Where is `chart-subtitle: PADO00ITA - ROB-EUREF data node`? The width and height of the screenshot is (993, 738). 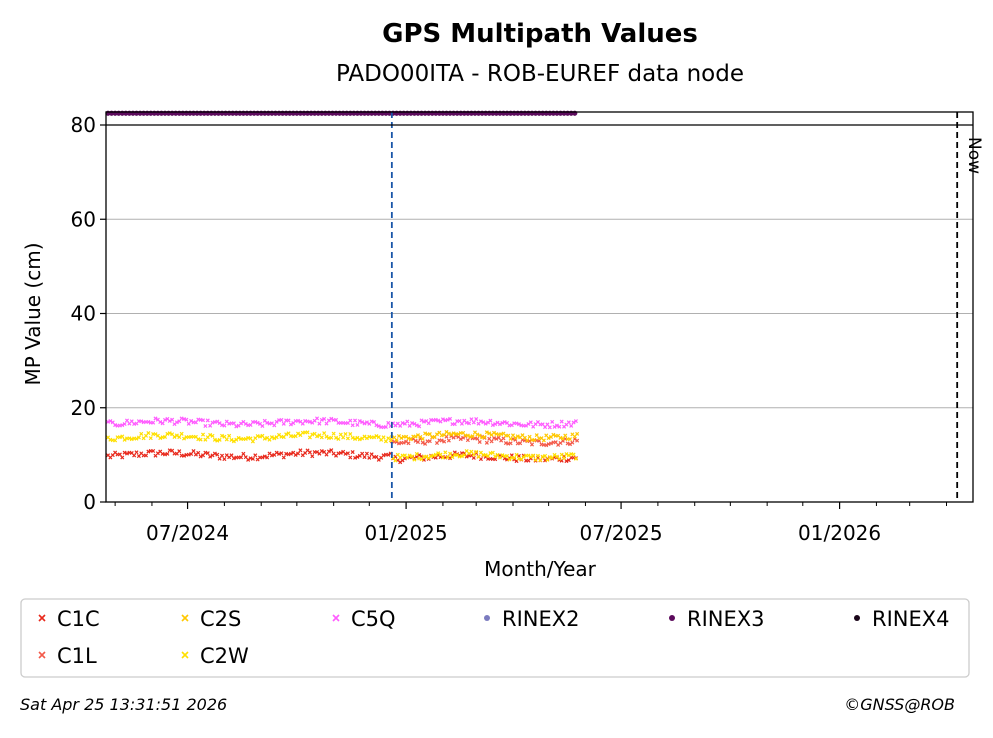
chart-subtitle: PADO00ITA - ROB-EUREF data node is located at coordinates (540, 74).